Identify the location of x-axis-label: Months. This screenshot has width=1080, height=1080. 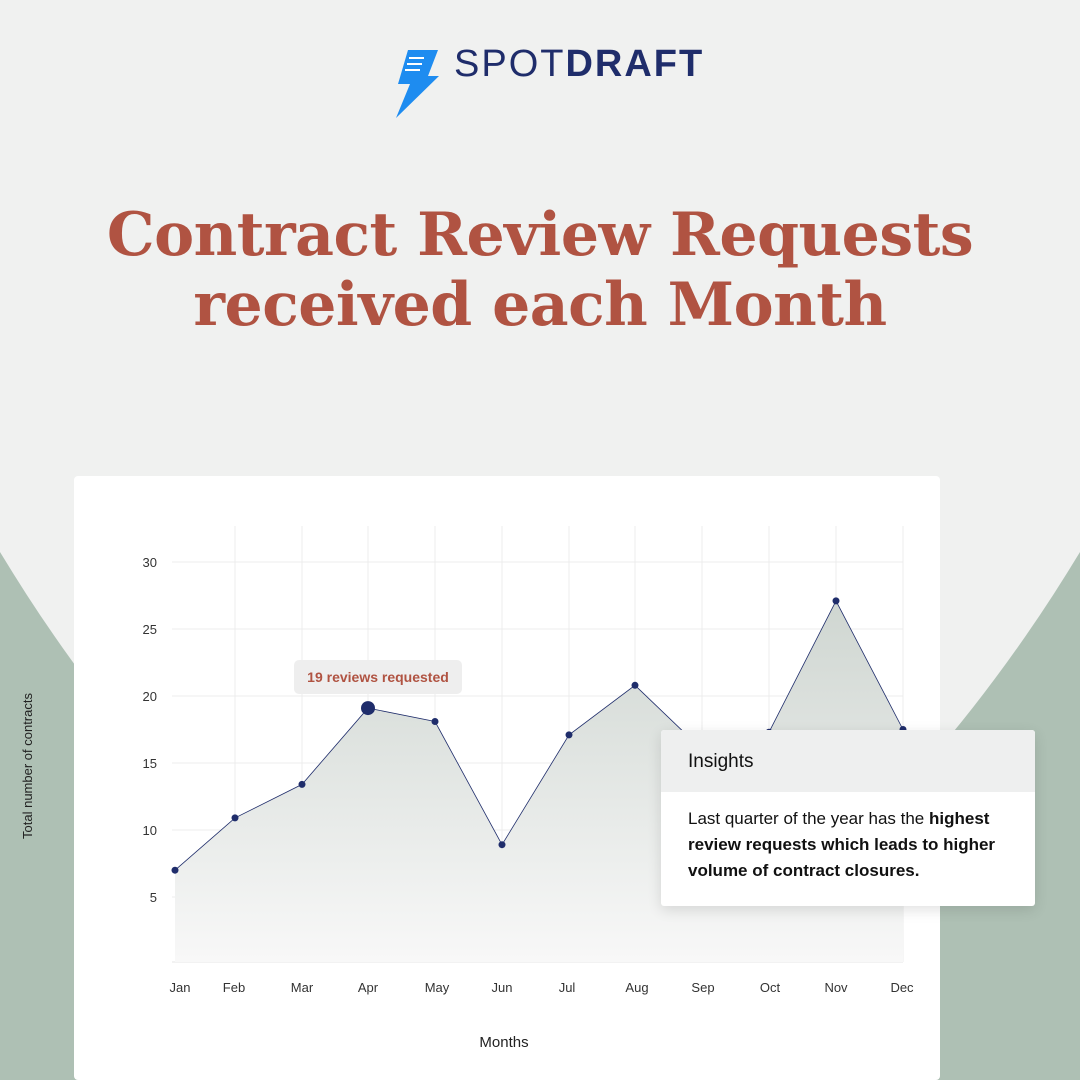
(504, 1042).